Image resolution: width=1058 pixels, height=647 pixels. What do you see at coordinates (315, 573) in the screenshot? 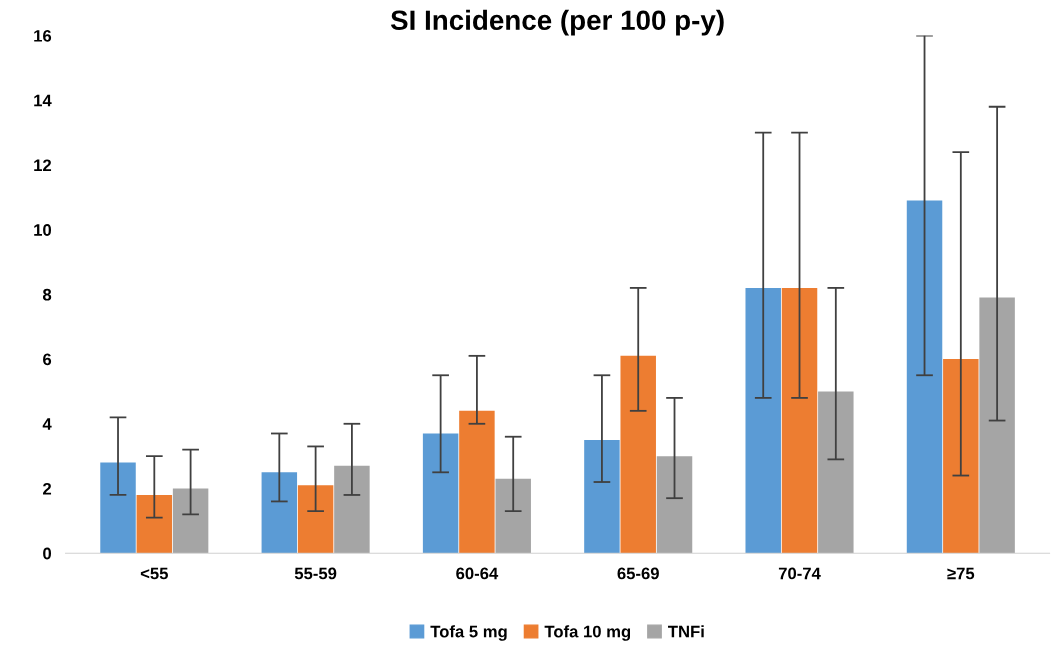
I see `x-tick-label: 55-59` at bounding box center [315, 573].